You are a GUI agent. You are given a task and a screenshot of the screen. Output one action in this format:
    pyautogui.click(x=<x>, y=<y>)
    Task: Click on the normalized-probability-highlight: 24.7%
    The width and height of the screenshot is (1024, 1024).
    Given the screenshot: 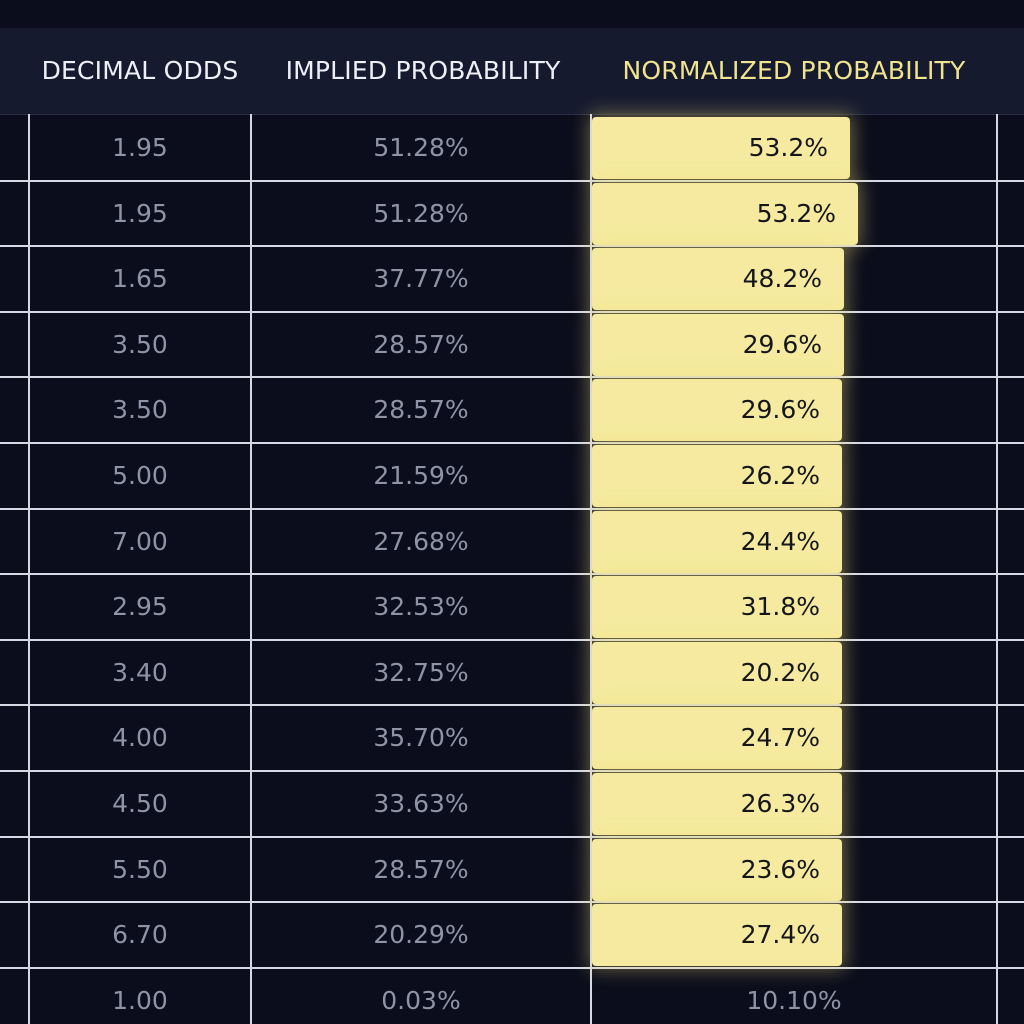 What is the action you would take?
    pyautogui.click(x=717, y=738)
    